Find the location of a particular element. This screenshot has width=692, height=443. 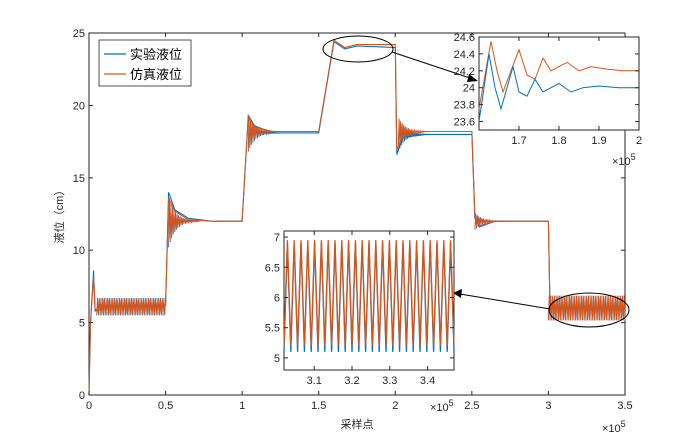

inset-bottom-y-ticks: 5 5.5 6 6.5 7 is located at coordinates (359, 298).